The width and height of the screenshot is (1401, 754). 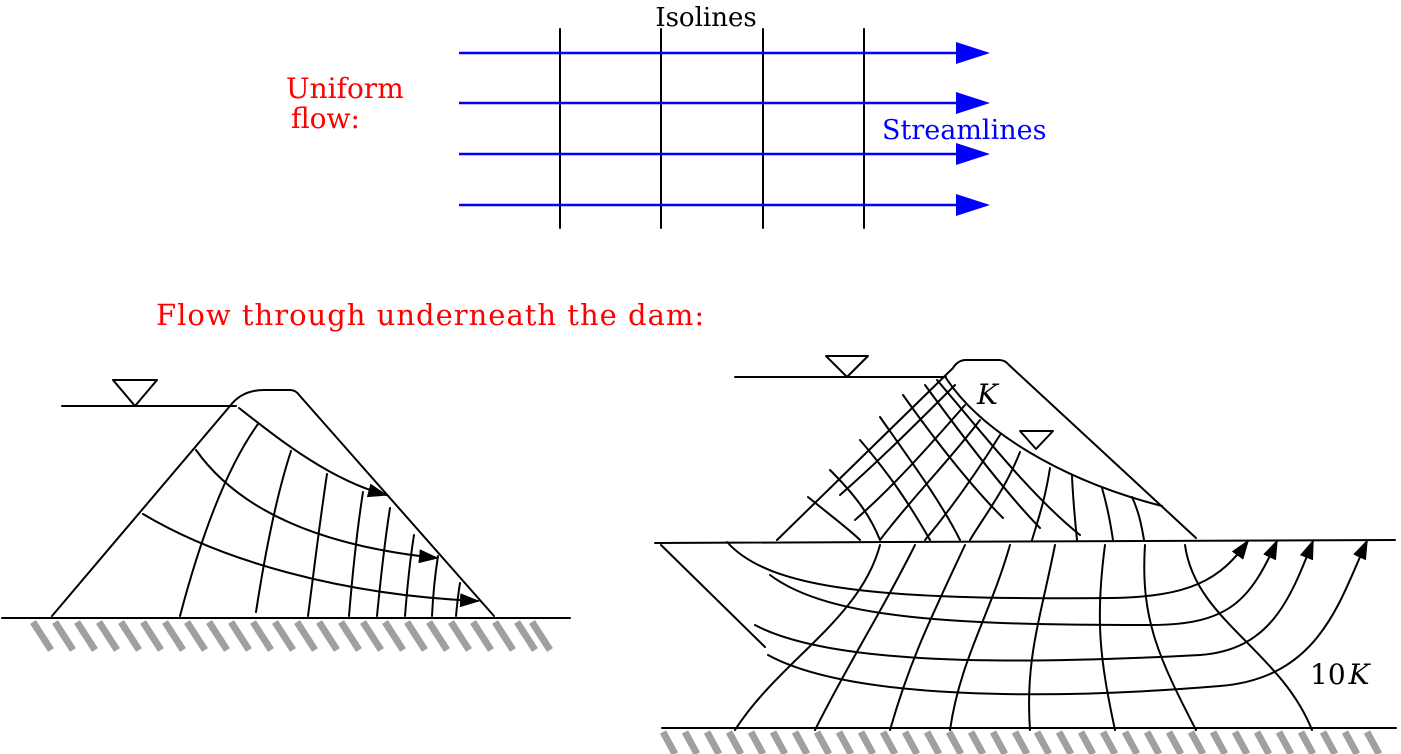 I want to click on right-foundation-equipotentials, so click(x=1023, y=637).